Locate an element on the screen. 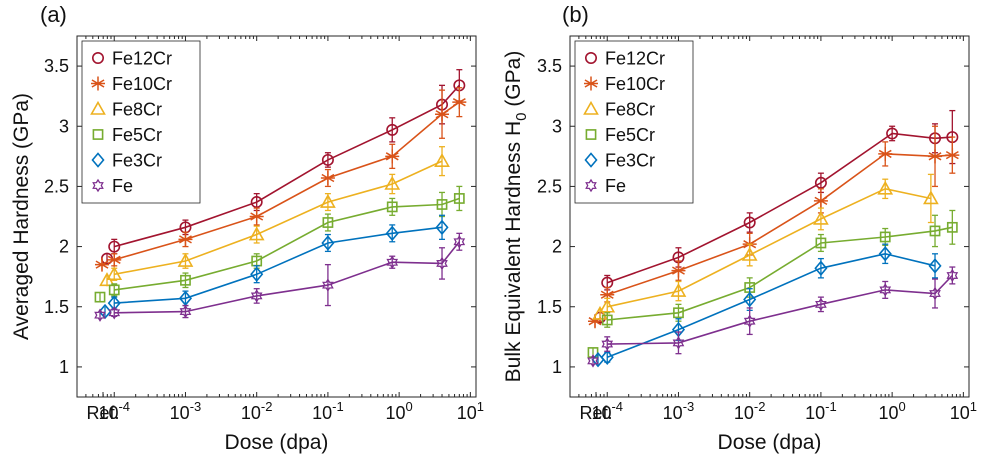 The image size is (981, 464). panel-title: (b) is located at coordinates (575, 14).